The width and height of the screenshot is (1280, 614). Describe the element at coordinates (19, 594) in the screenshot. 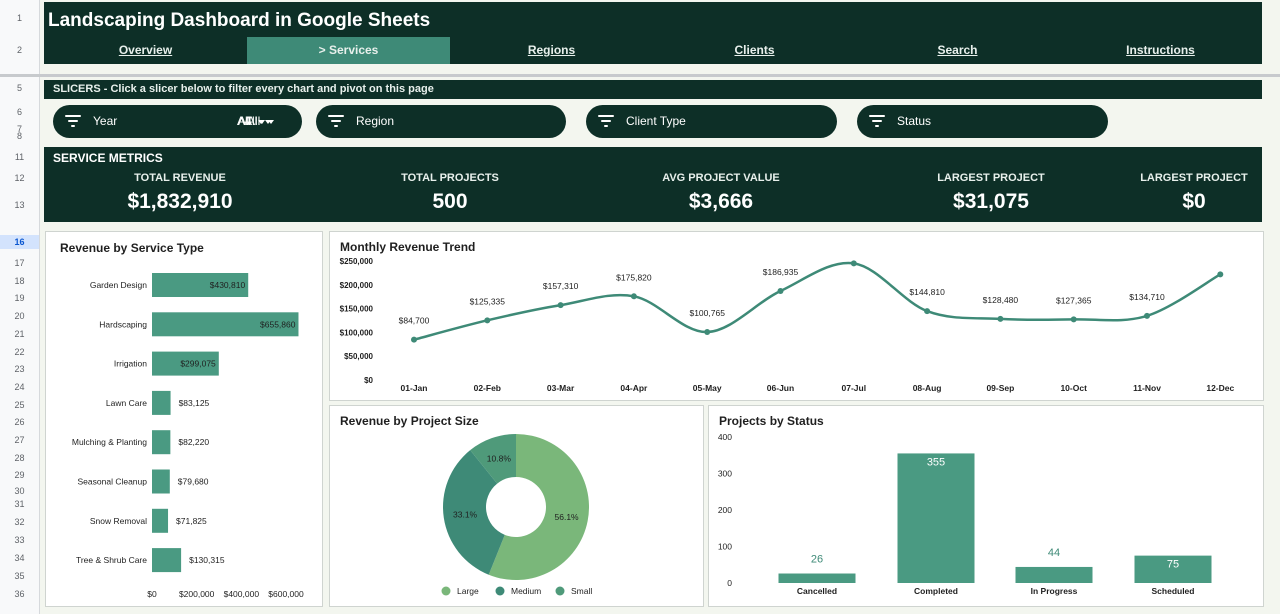

I see `row-number: 36` at that location.